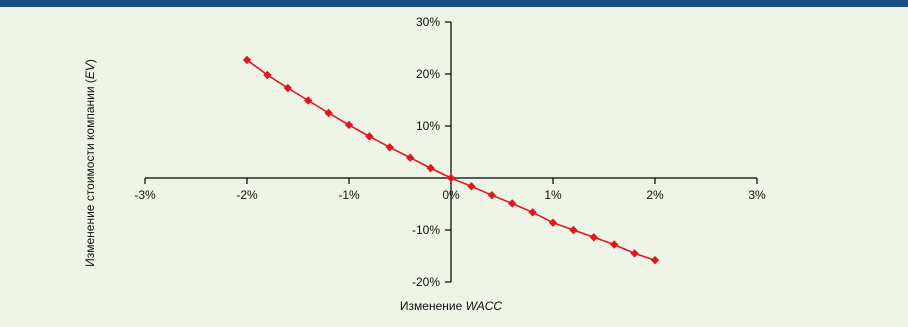 This screenshot has width=908, height=327. What do you see at coordinates (757, 195) in the screenshot?
I see `x-tick-label: 3%` at bounding box center [757, 195].